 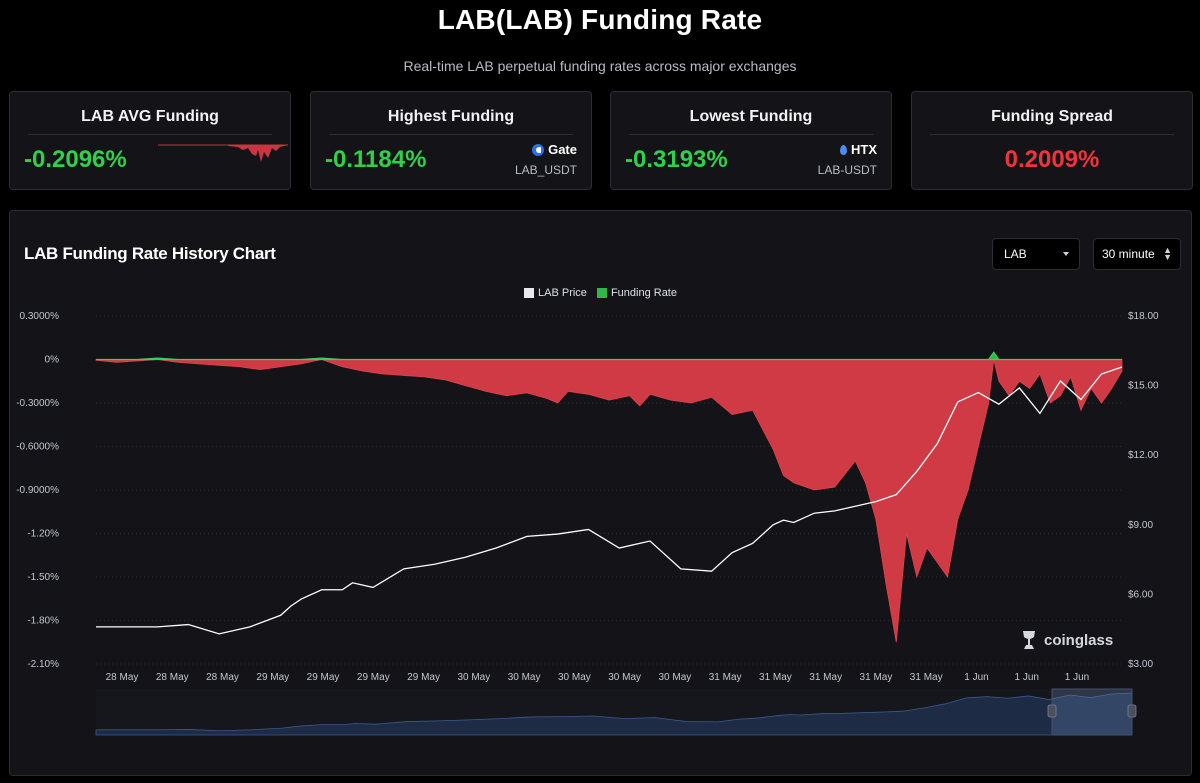 What do you see at coordinates (1052, 116) in the screenshot?
I see `funding-spread-title: Funding Spread` at bounding box center [1052, 116].